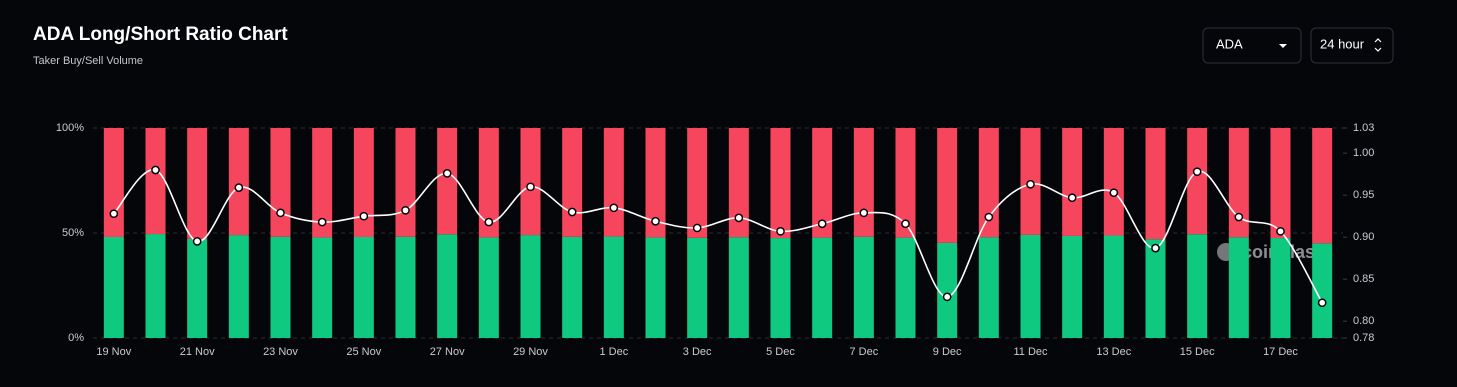  I want to click on x-tick-label: 11 Dec, so click(1030, 352).